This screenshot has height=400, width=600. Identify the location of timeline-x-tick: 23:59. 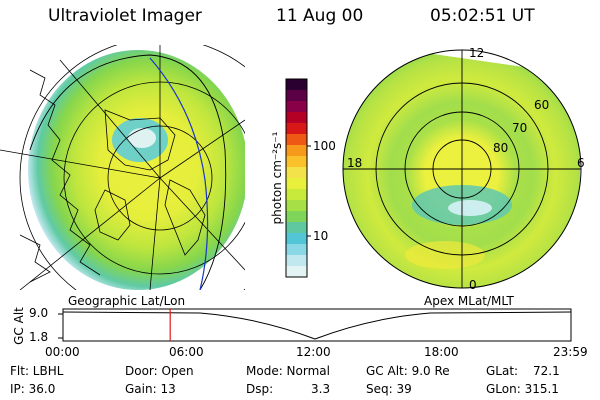
(570, 352).